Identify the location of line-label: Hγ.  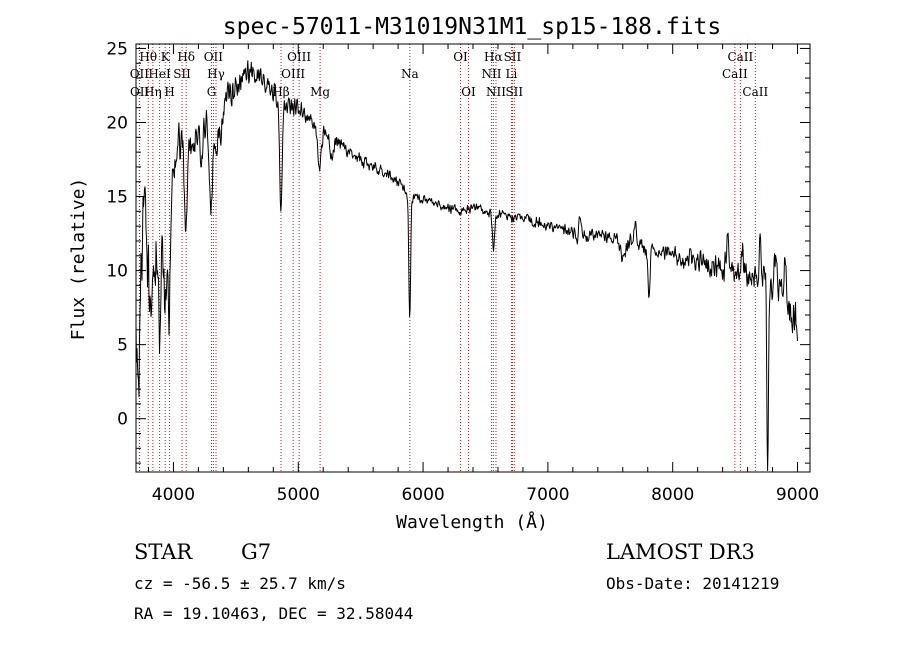
(216, 74).